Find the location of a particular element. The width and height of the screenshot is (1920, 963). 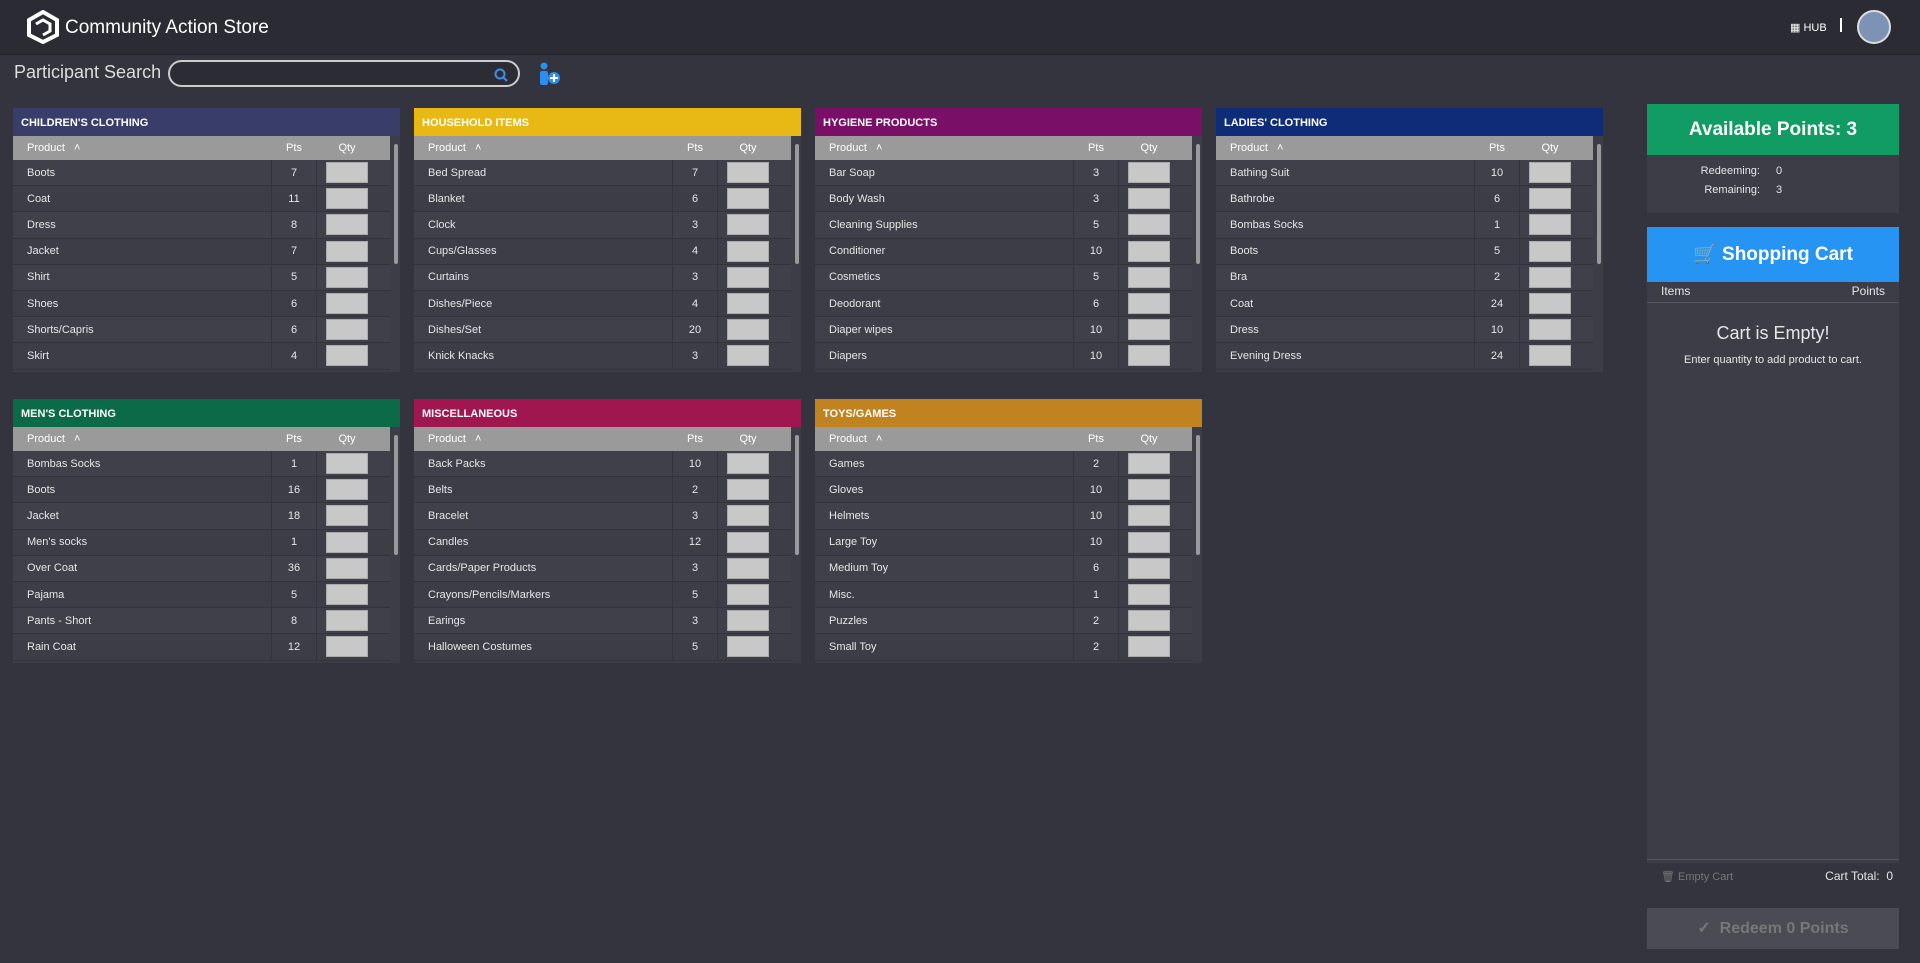

product-points: 5 is located at coordinates (294, 594).